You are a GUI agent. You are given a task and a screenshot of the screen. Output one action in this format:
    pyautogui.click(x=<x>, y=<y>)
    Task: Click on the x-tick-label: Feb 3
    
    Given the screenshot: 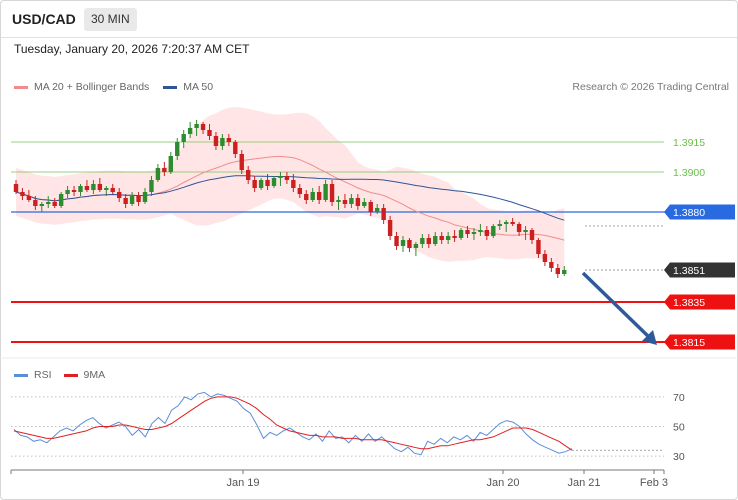 What is the action you would take?
    pyautogui.click(x=654, y=483)
    